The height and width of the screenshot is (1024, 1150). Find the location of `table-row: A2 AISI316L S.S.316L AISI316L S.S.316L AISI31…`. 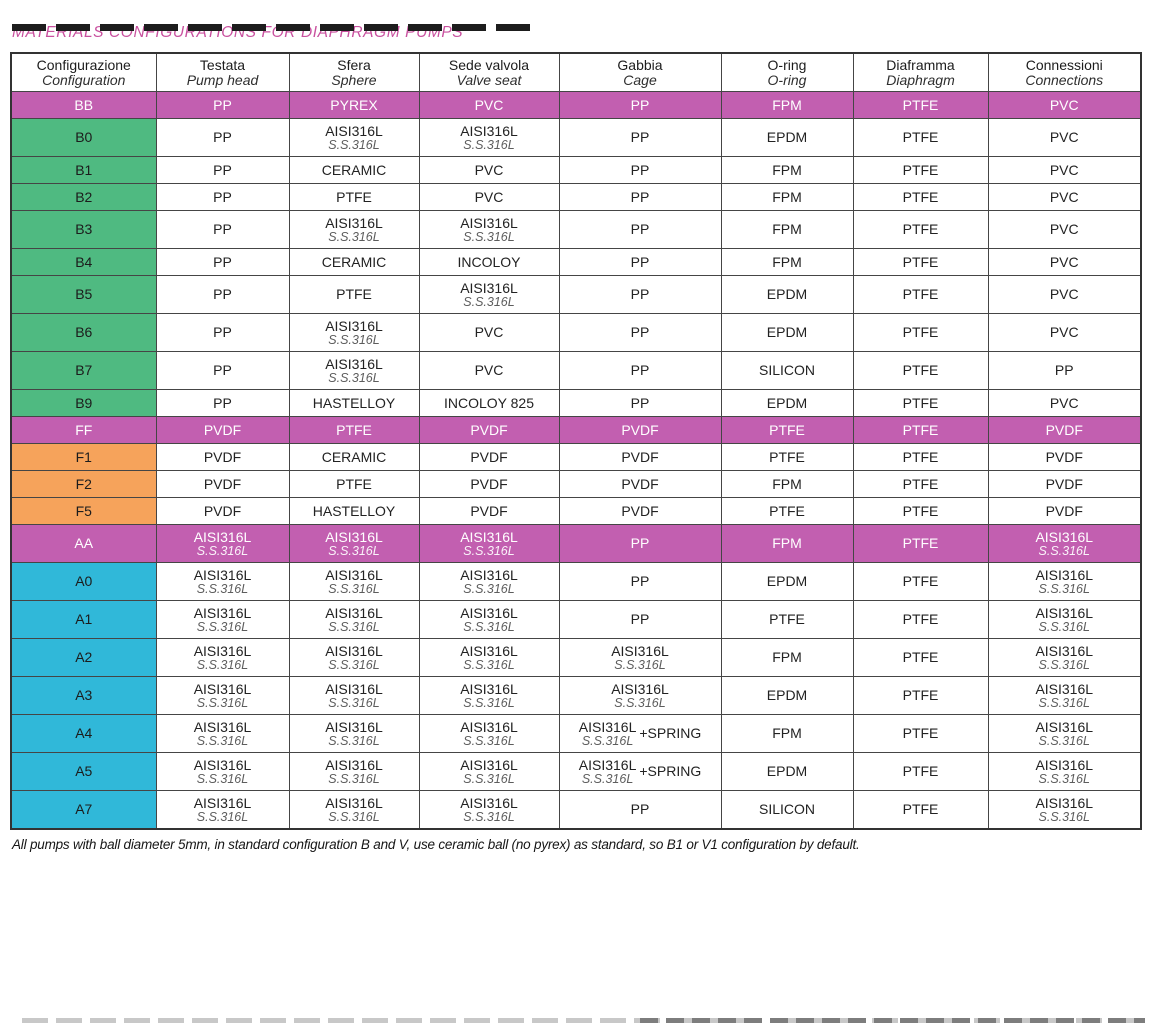

table-row: A2 AISI316L S.S.316L AISI316L S.S.316L AISI31… is located at coordinates (576, 657).